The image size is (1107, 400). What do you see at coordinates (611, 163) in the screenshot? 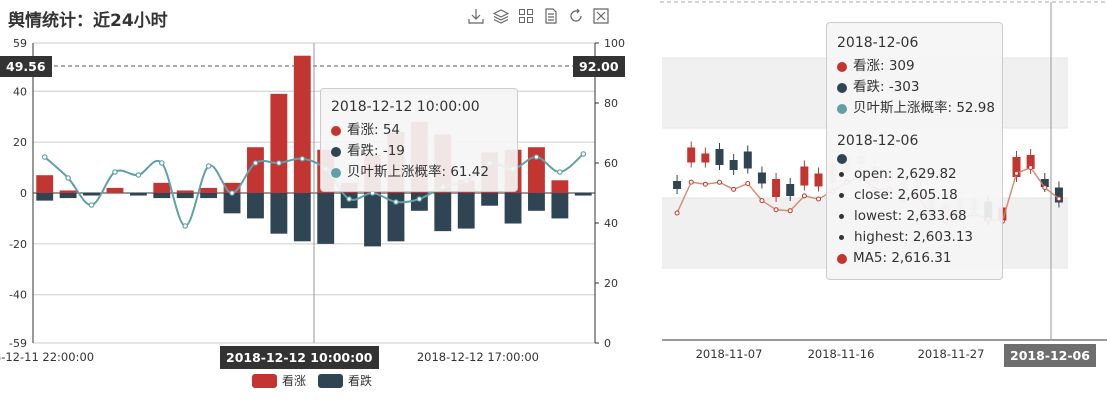
I see `y2-tick-label: 60` at bounding box center [611, 163].